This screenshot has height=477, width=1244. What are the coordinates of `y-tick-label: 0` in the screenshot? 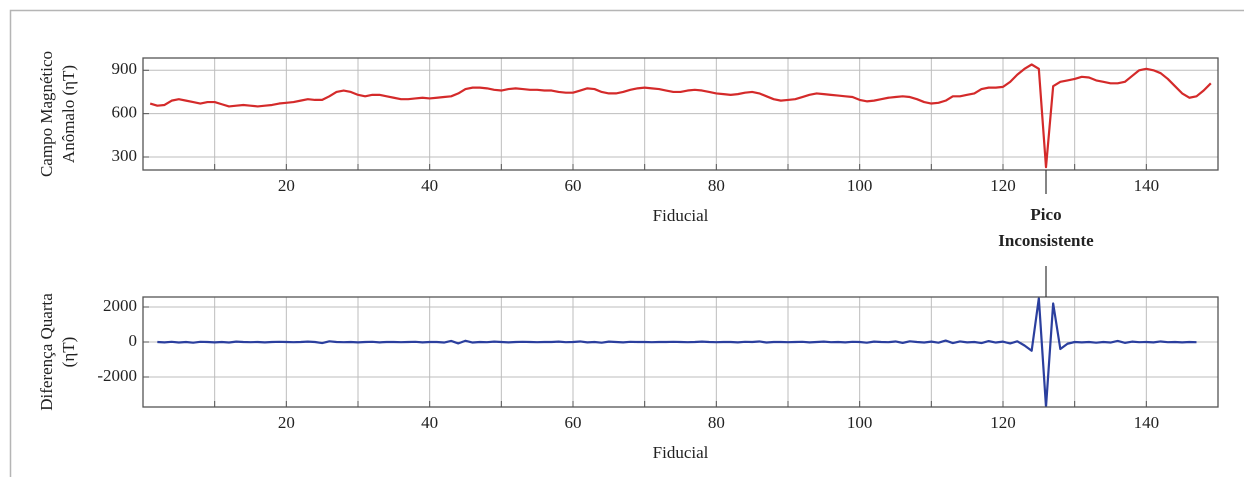 It's located at (133, 340).